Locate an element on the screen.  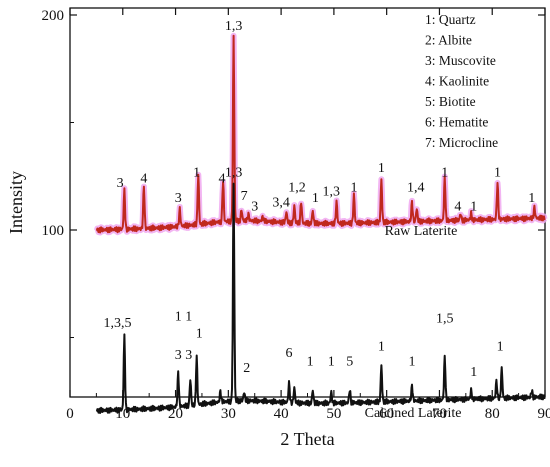
x-axis-label: 2 Theta is located at coordinates (307, 439).